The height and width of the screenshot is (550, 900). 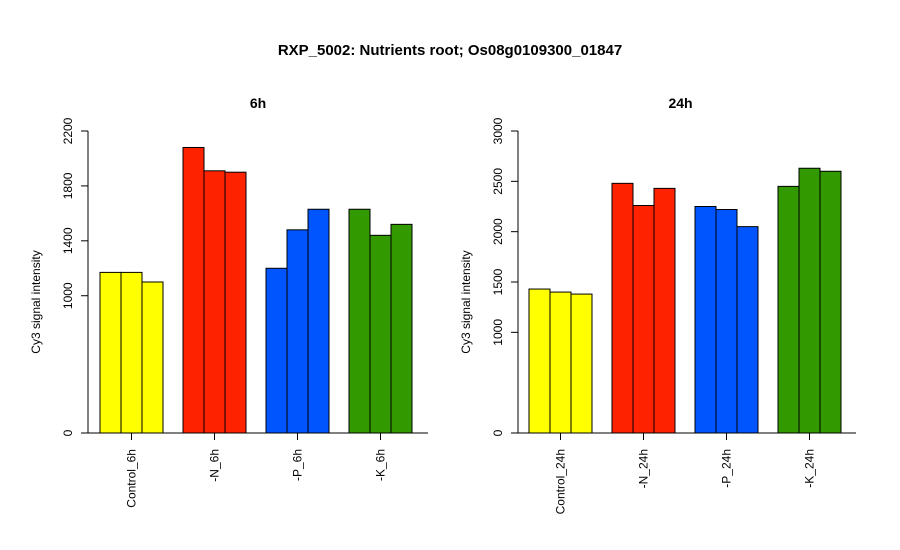 What do you see at coordinates (215, 465) in the screenshot?
I see `x-category-label: -N_6h` at bounding box center [215, 465].